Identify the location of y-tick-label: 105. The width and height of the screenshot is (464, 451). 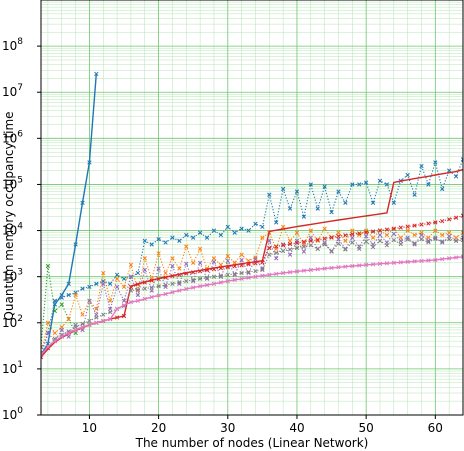
(12, 183).